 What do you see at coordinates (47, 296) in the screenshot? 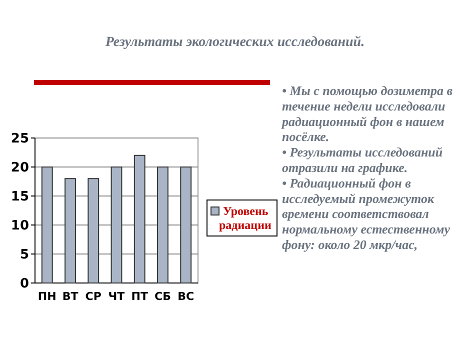
I see `x-tick-label: ПН` at bounding box center [47, 296].